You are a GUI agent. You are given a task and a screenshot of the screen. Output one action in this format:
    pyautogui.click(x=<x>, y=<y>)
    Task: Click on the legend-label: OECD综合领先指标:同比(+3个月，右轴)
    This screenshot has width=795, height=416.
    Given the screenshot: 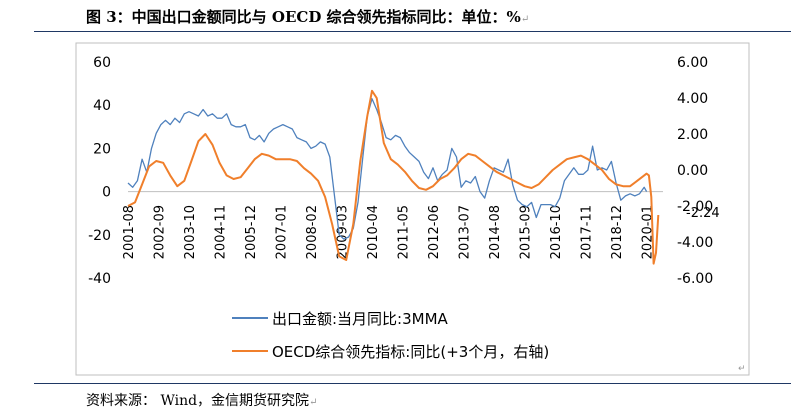 What is the action you would take?
    pyautogui.click(x=410, y=352)
    